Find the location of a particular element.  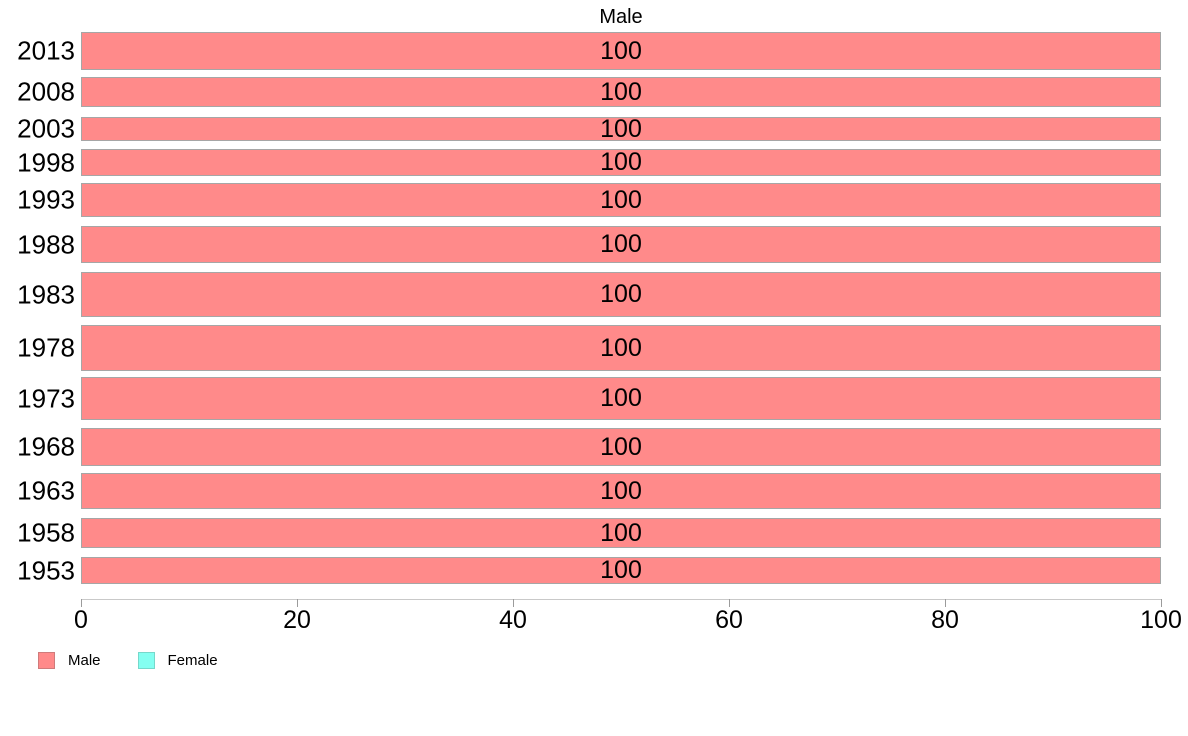

y-tick-label: 2008 is located at coordinates (46, 91).